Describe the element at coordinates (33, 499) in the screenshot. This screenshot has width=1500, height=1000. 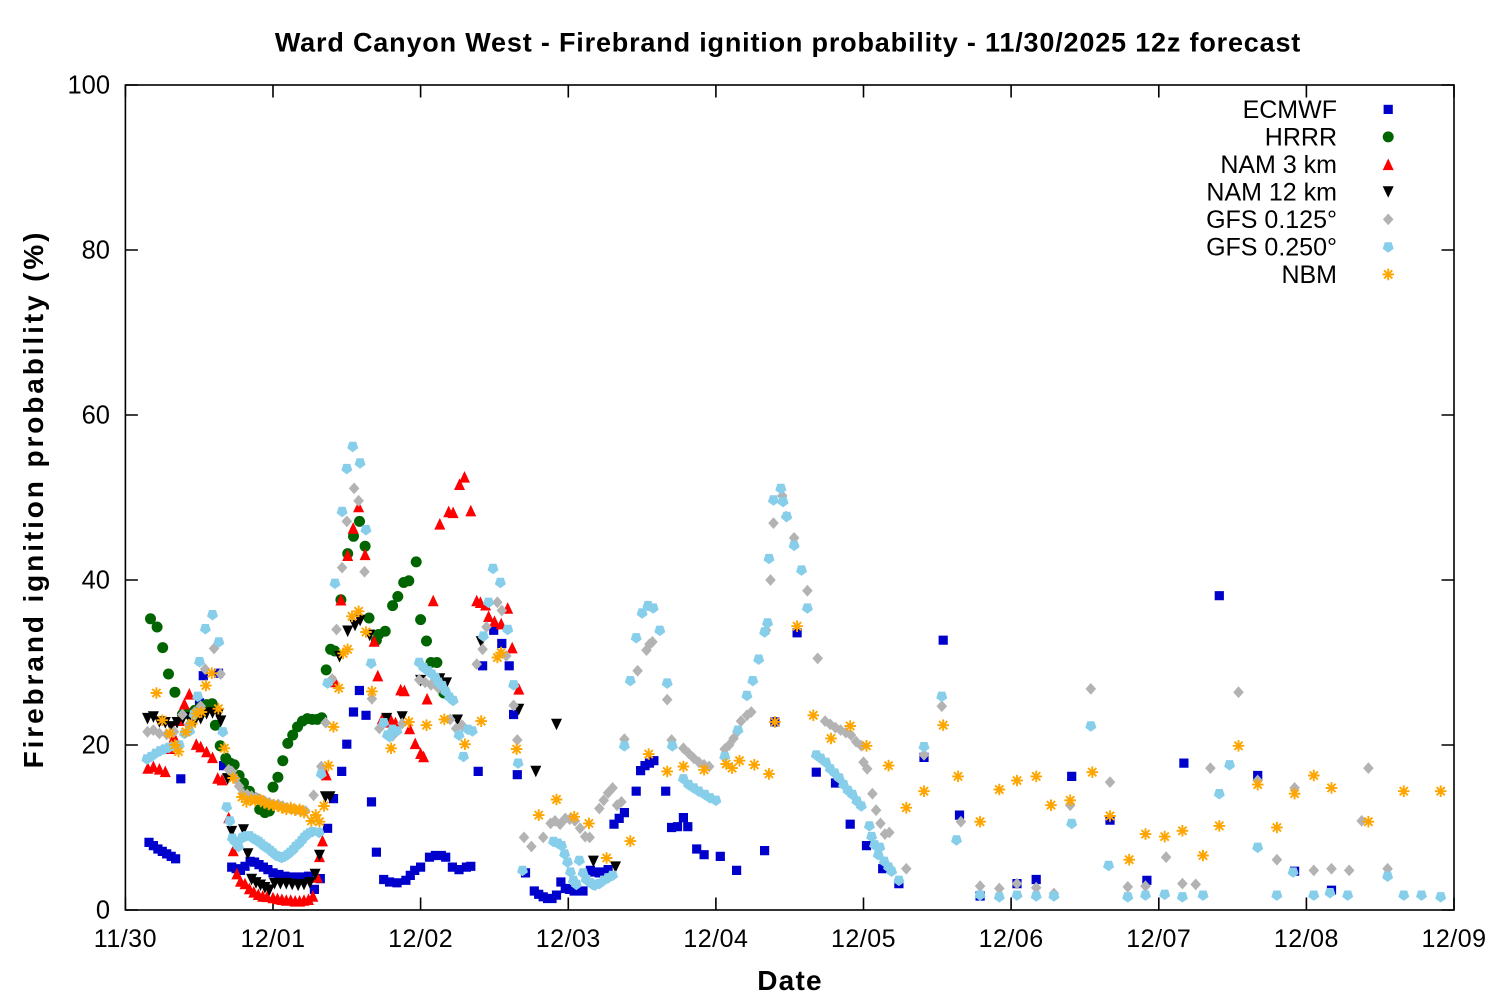
I see `svg-text:Firebrand ignition probability: Firebrand ignition probability (%)` at that location.